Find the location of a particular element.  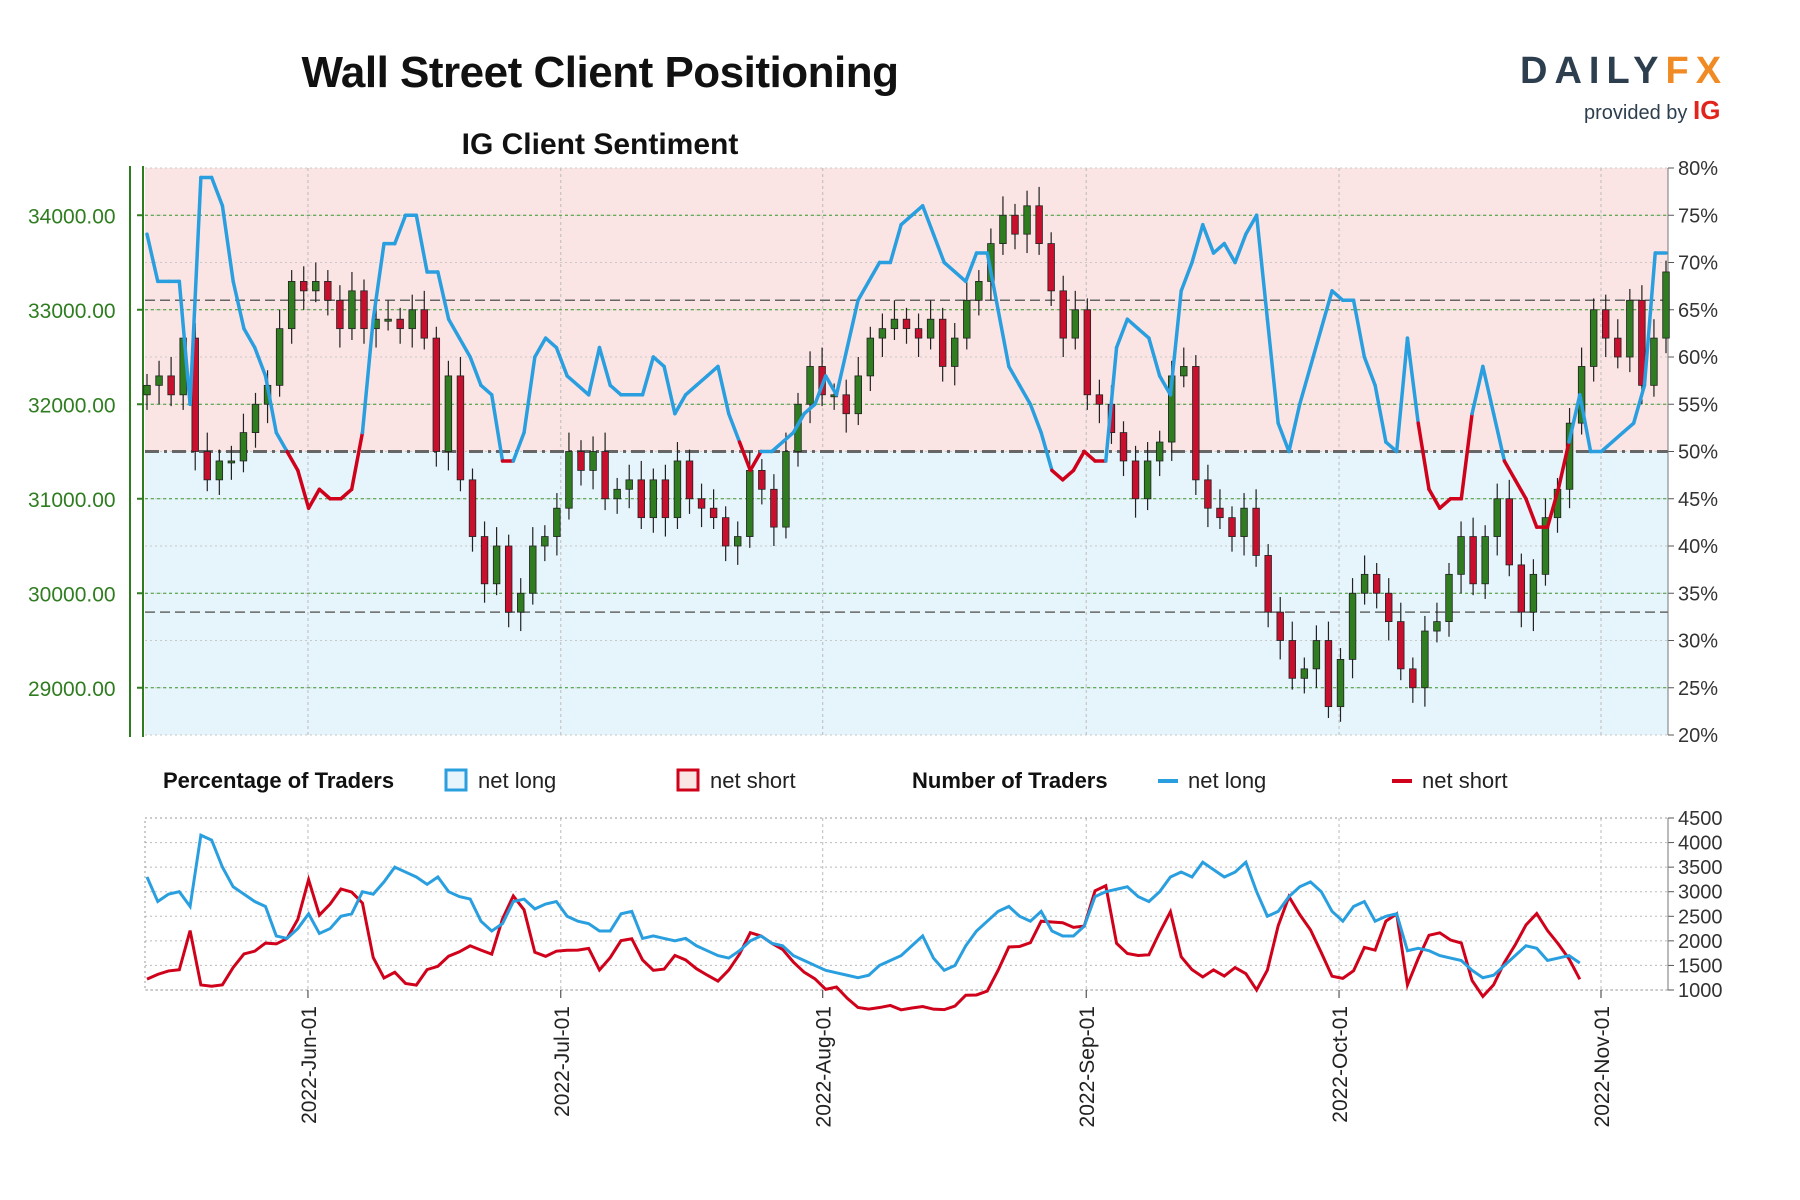

legend-num-short: net short is located at coordinates (1465, 780).